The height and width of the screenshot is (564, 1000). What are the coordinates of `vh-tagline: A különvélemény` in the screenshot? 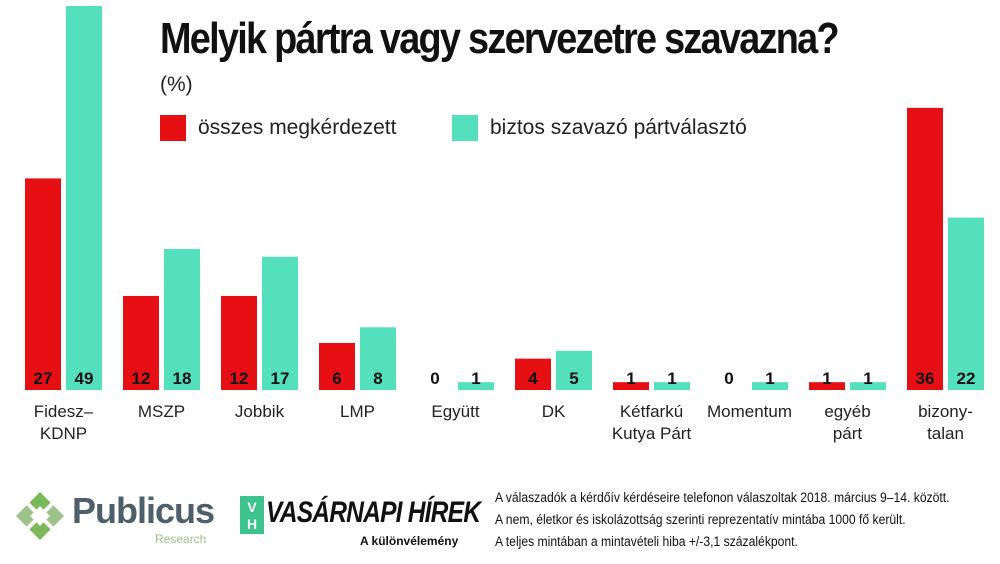 It's located at (409, 541).